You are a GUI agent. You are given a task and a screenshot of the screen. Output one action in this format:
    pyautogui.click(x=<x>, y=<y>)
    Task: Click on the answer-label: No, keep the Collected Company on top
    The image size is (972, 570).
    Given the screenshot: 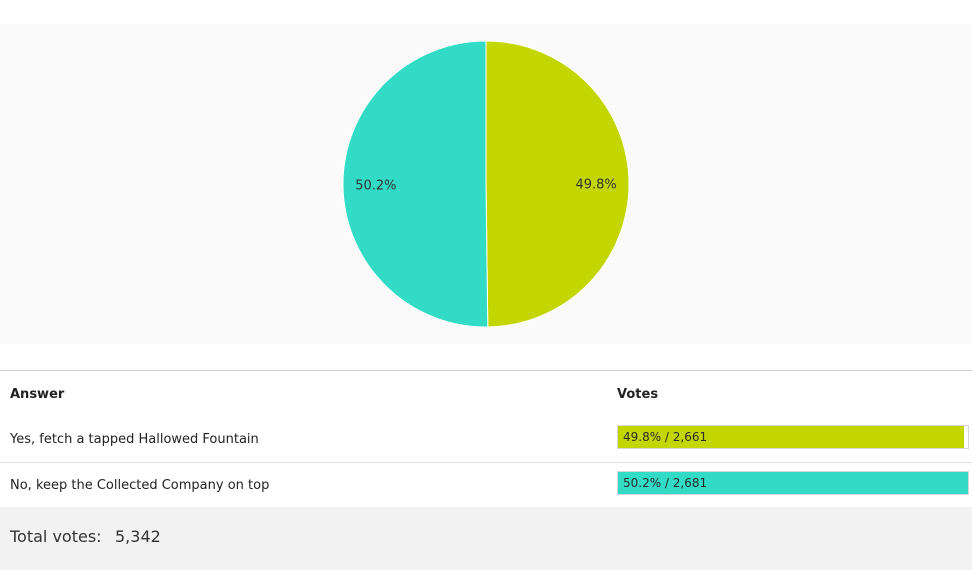 What is the action you would take?
    pyautogui.click(x=140, y=485)
    